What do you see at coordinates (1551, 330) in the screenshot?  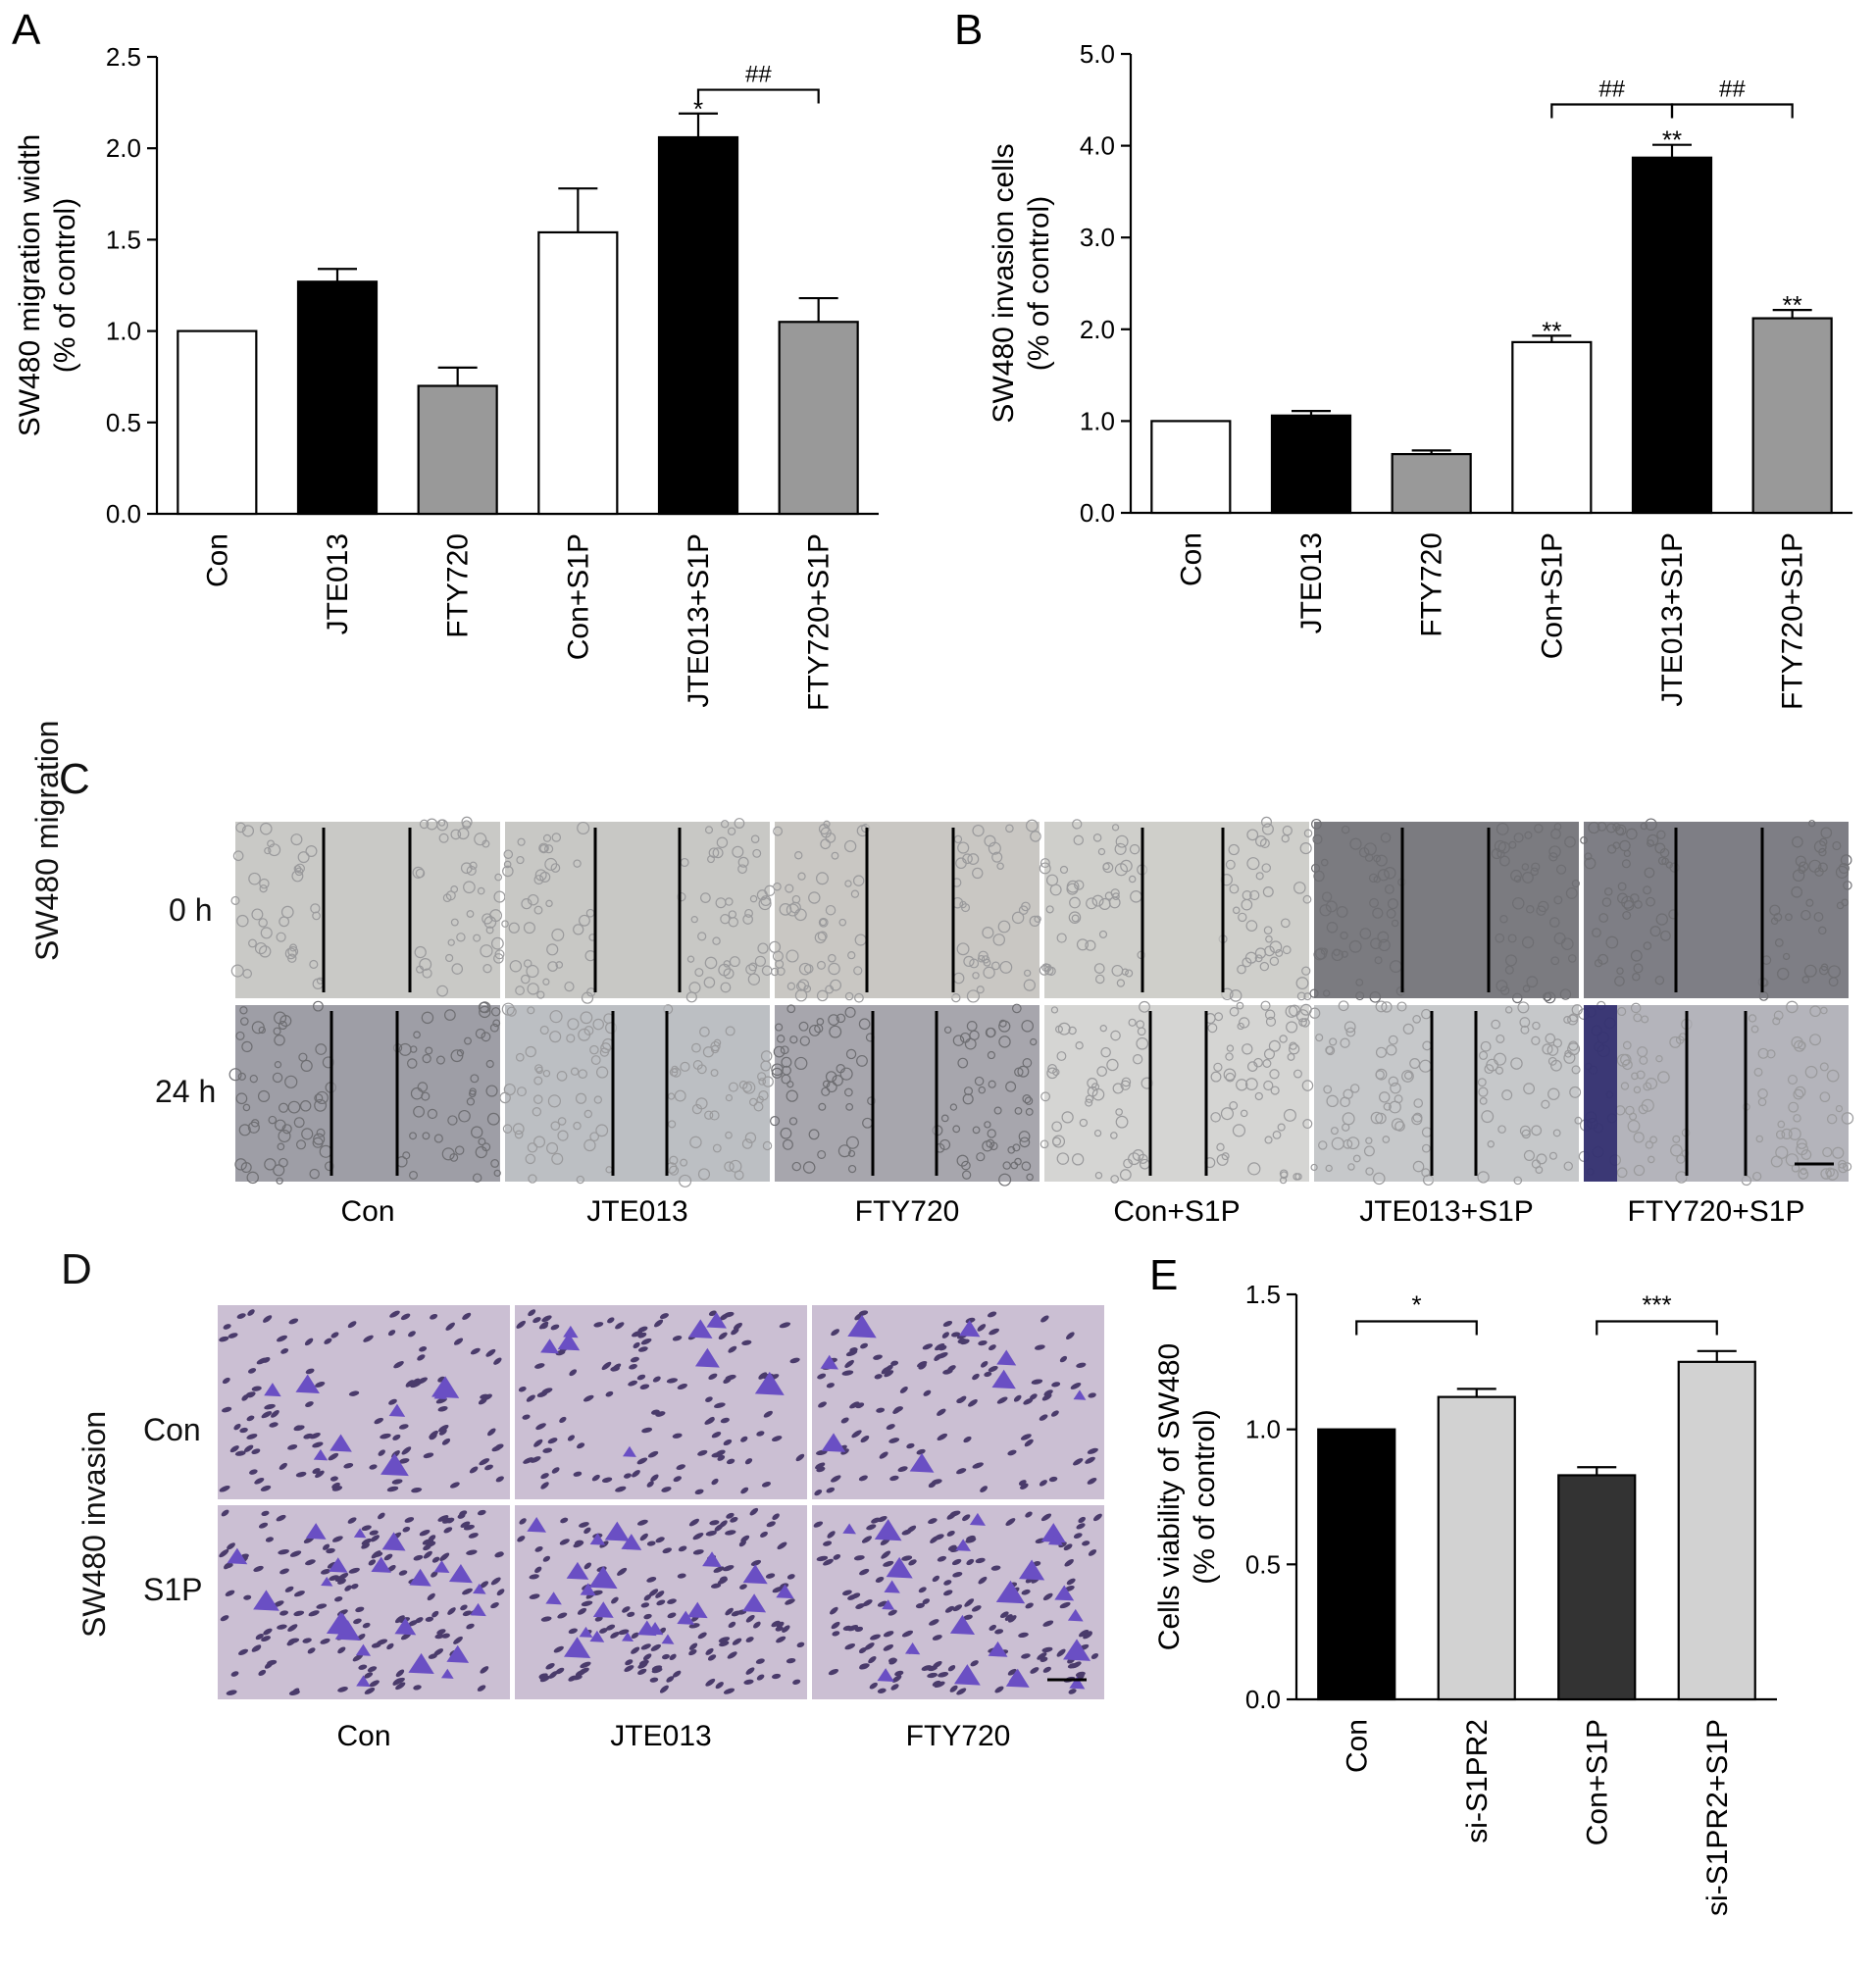 I see `significance-mark: **` at bounding box center [1551, 330].